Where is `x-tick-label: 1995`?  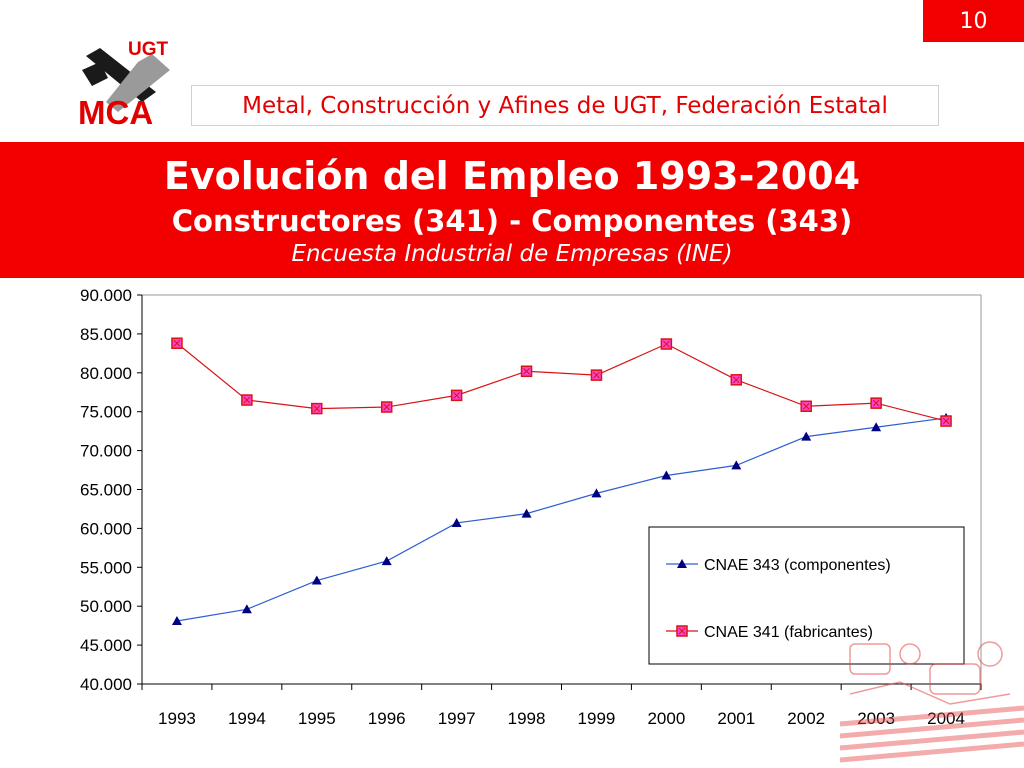
x-tick-label: 1995 is located at coordinates (317, 718).